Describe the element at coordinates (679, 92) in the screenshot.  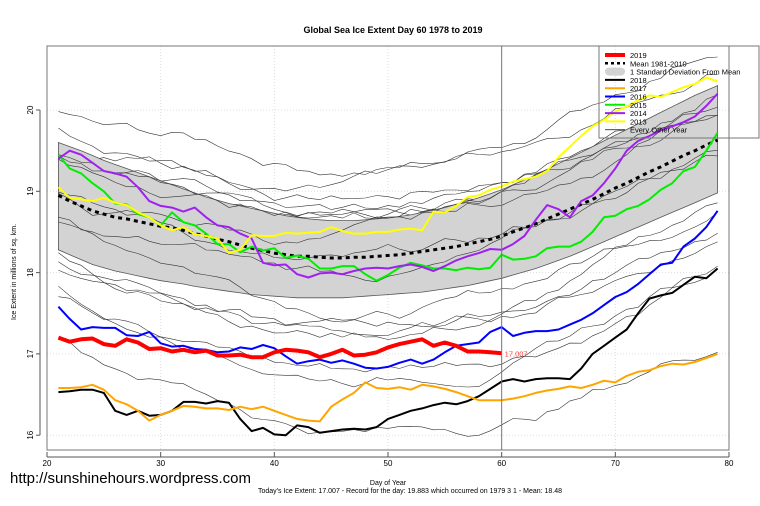
I see `legend-box` at that location.